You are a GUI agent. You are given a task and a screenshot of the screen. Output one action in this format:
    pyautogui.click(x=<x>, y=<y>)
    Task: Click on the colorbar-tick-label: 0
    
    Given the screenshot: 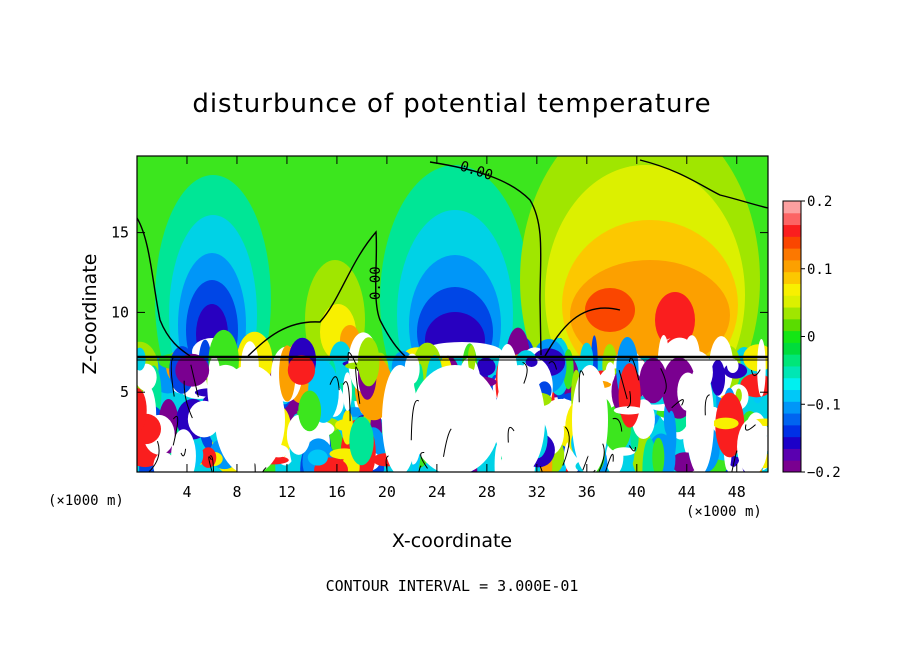 What is the action you would take?
    pyautogui.click(x=811, y=338)
    